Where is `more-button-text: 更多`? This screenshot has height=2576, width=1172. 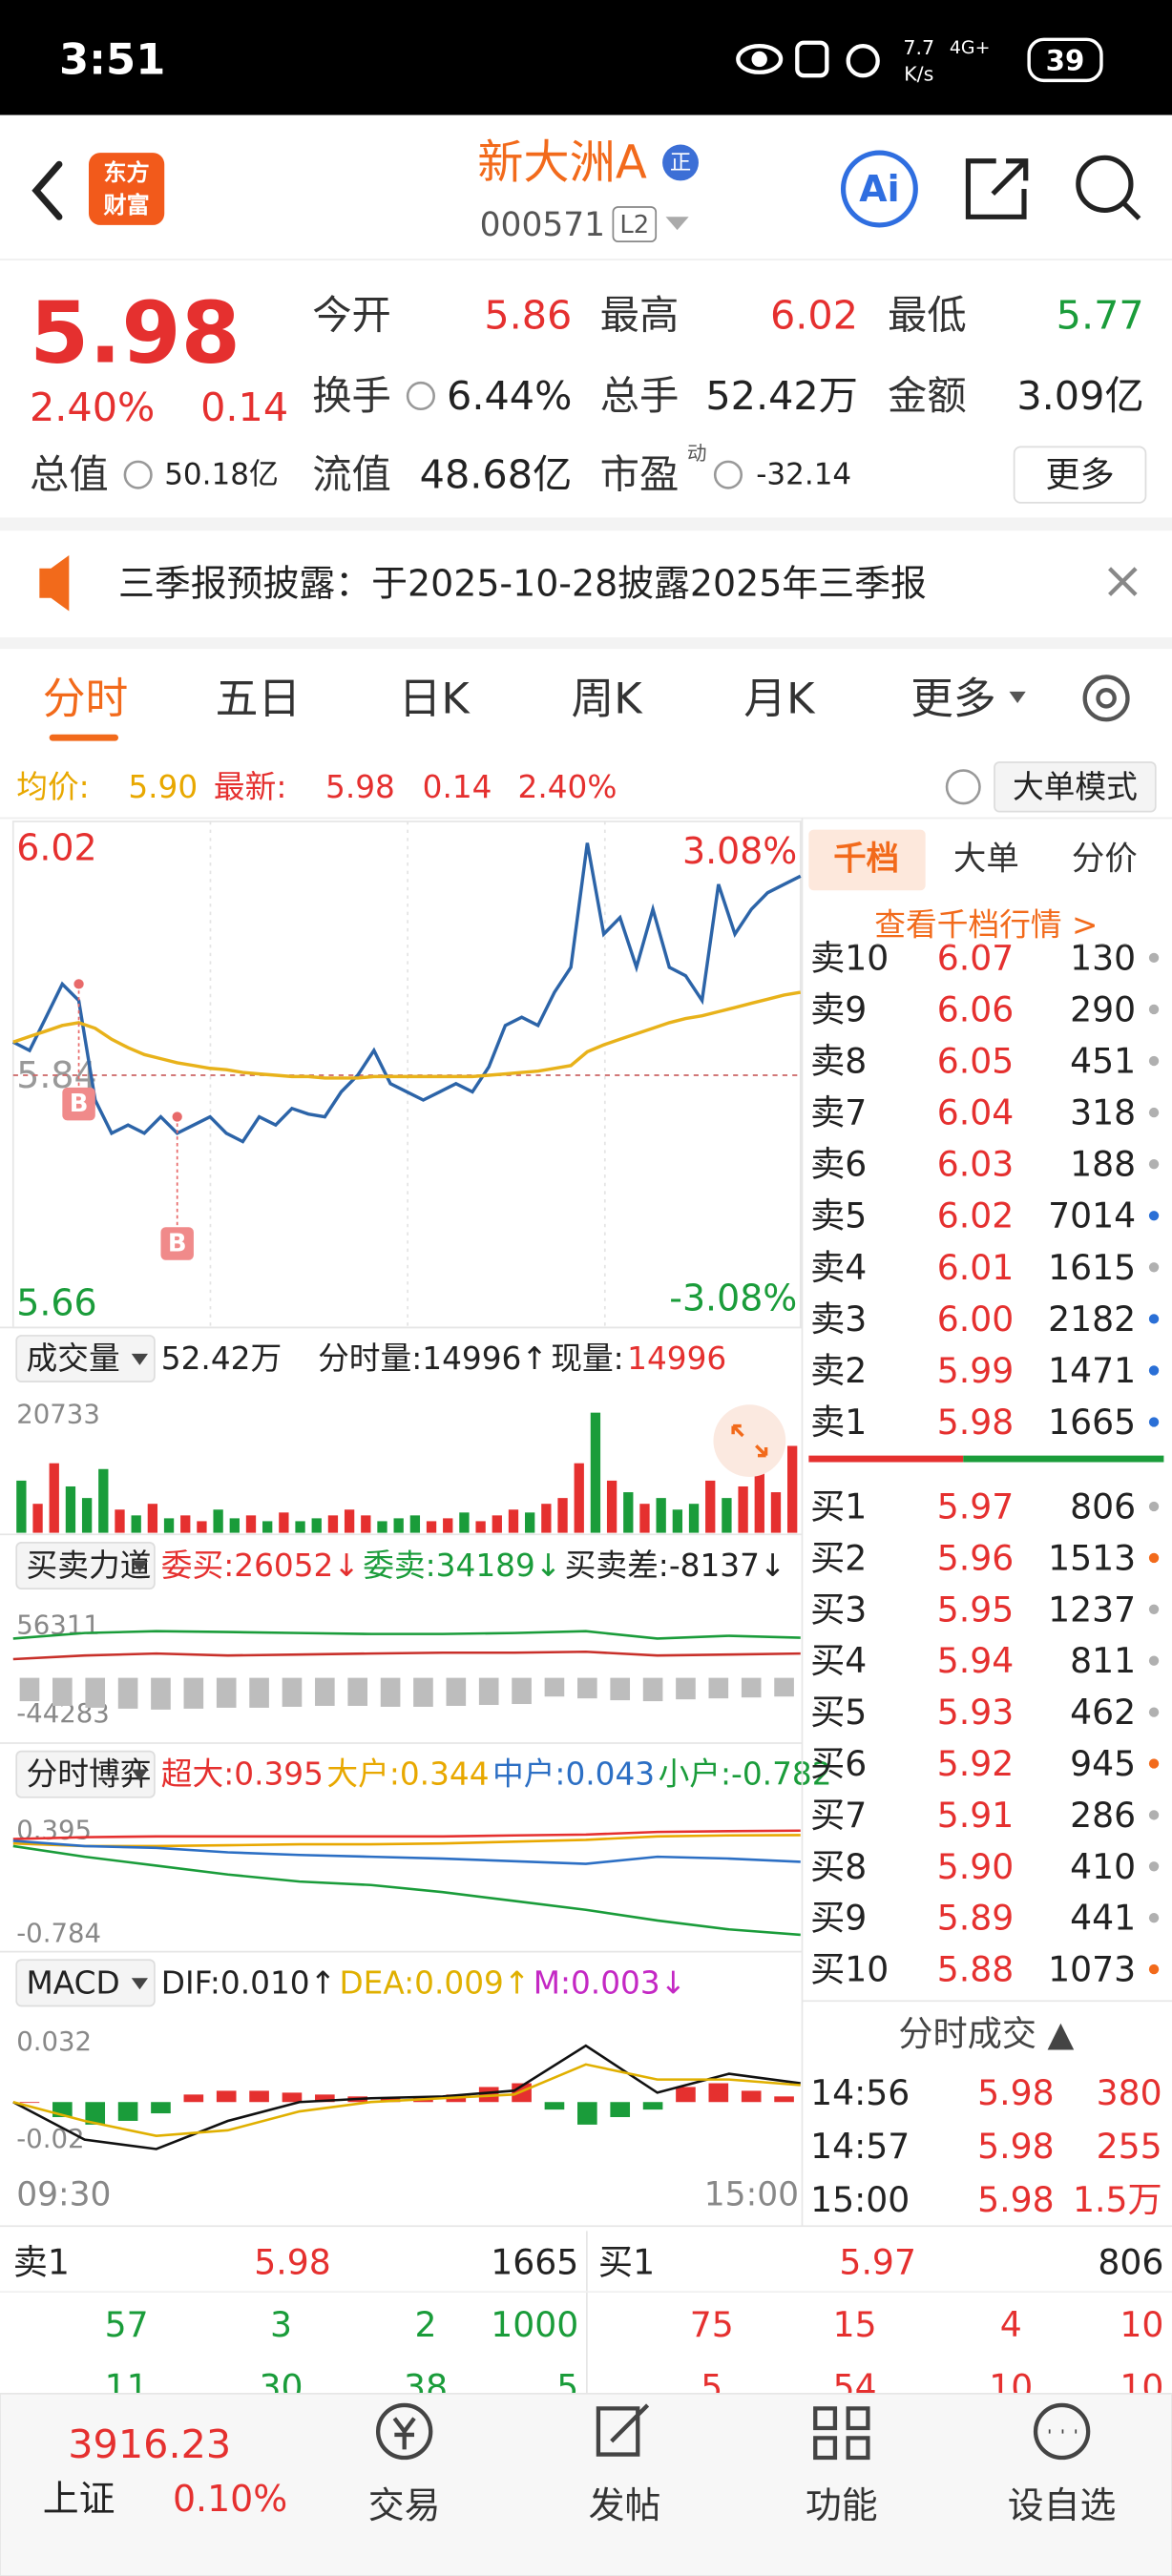 more-button-text: 更多 is located at coordinates (1079, 474).